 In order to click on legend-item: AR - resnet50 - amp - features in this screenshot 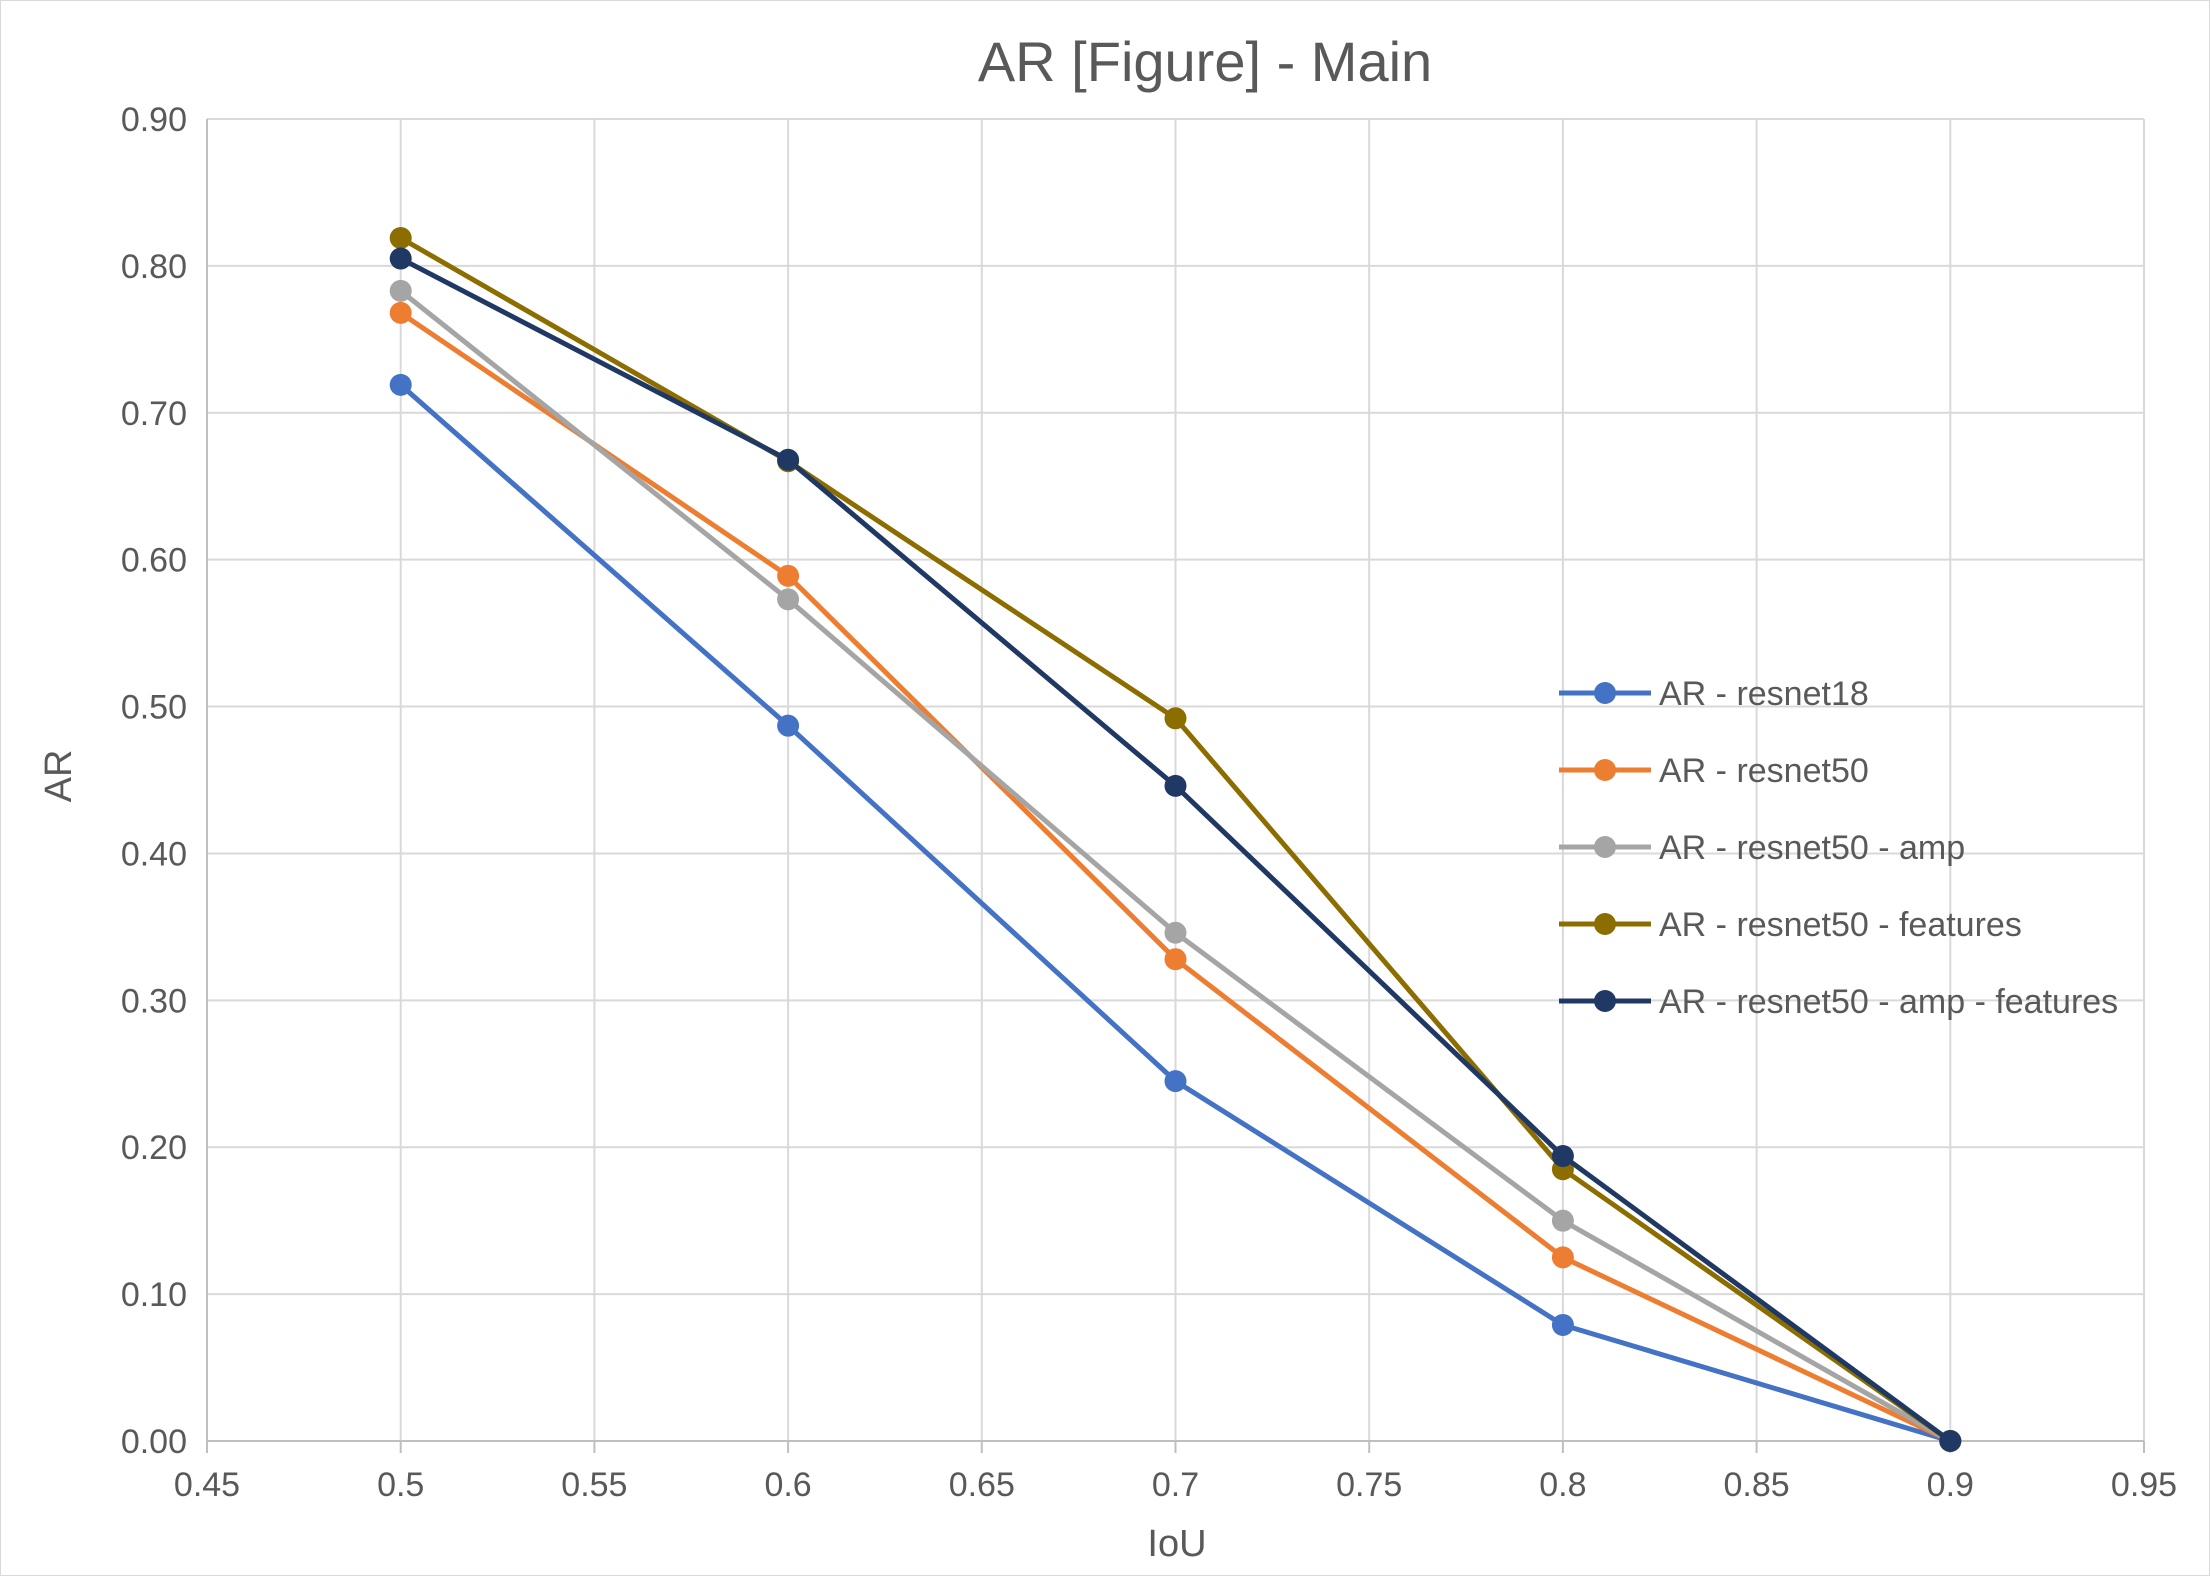, I will do `click(1838, 1002)`.